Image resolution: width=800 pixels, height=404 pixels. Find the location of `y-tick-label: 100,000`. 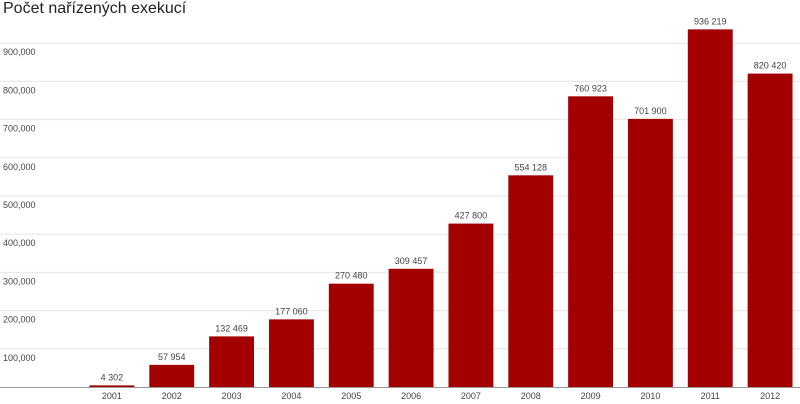

y-tick-label: 100,000 is located at coordinates (19, 358).